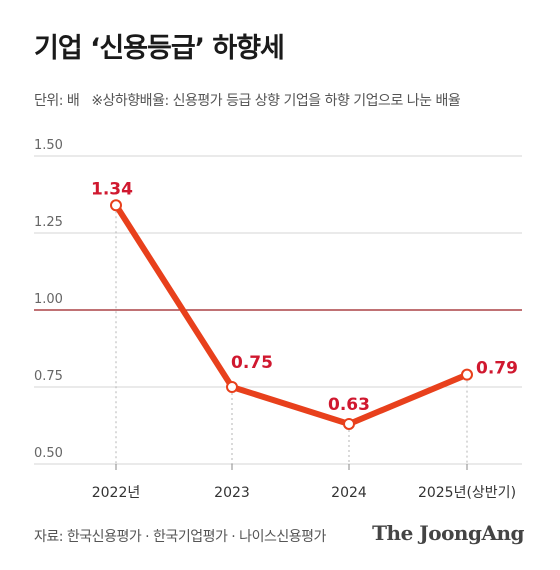  What do you see at coordinates (48, 145) in the screenshot?
I see `y-tick-label: 1.50` at bounding box center [48, 145].